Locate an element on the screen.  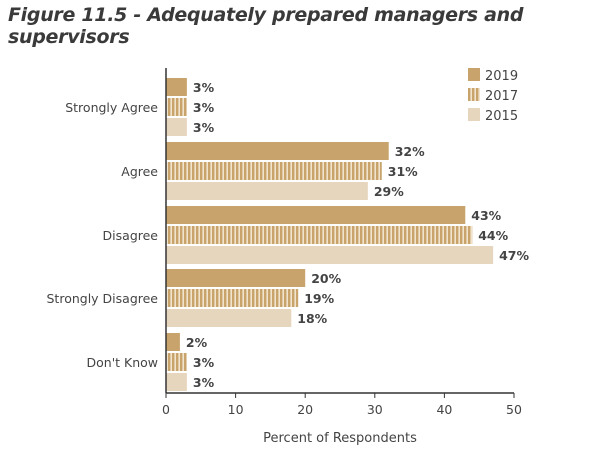
legend-label: 2015 is located at coordinates (501, 116).